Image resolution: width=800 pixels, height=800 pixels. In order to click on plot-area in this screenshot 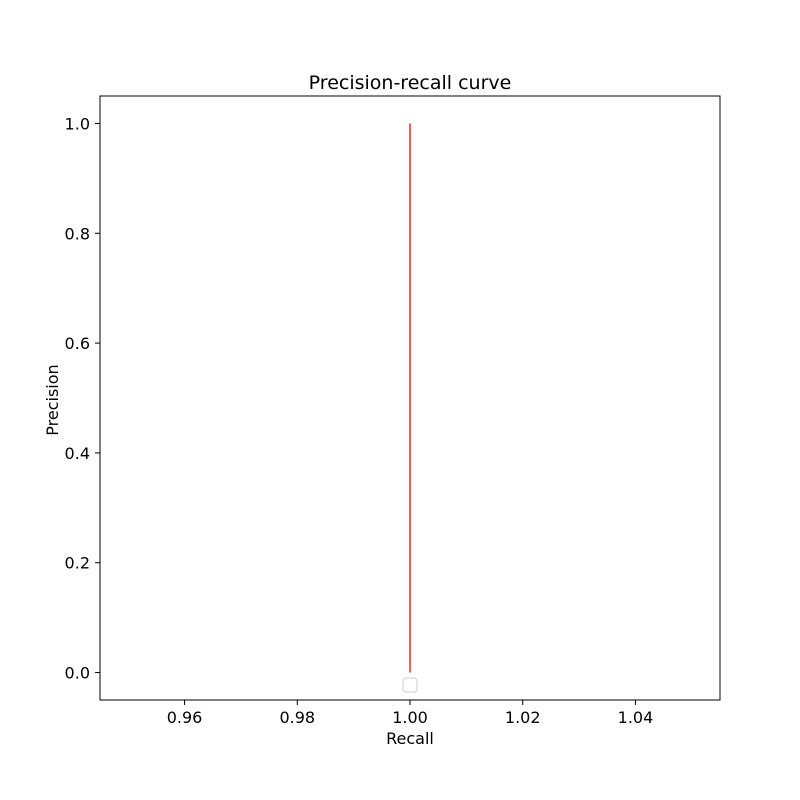, I will do `click(410, 408)`.